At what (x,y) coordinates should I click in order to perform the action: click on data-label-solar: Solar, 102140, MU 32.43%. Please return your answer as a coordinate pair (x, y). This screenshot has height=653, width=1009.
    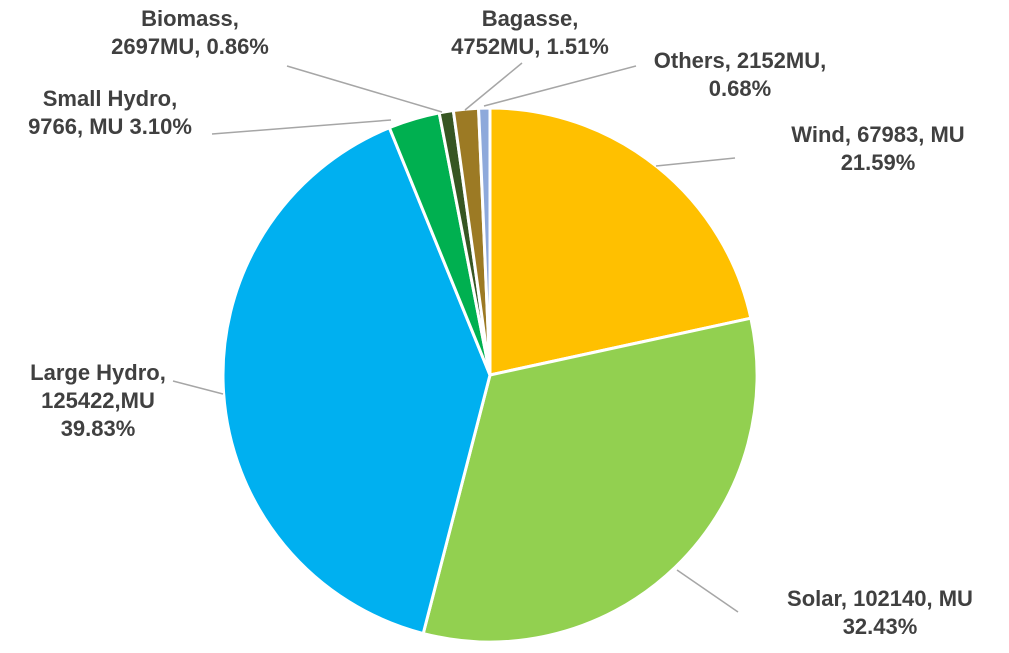
    Looking at the image, I should click on (880, 612).